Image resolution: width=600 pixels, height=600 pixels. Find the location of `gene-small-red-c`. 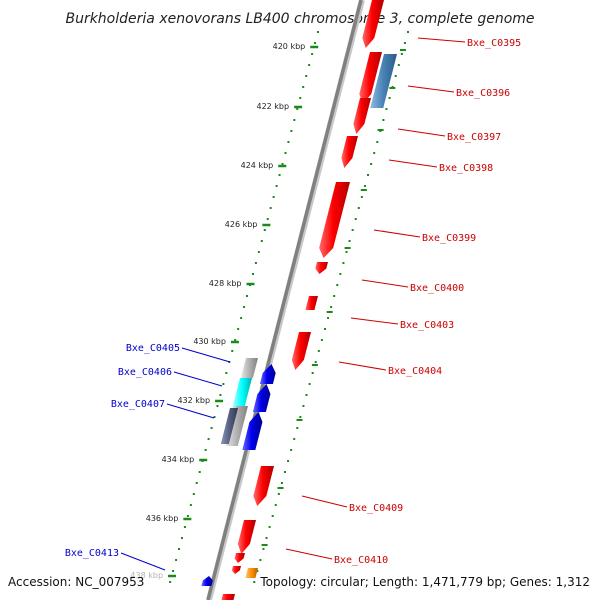

gene-small-red-c is located at coordinates (228, 597).